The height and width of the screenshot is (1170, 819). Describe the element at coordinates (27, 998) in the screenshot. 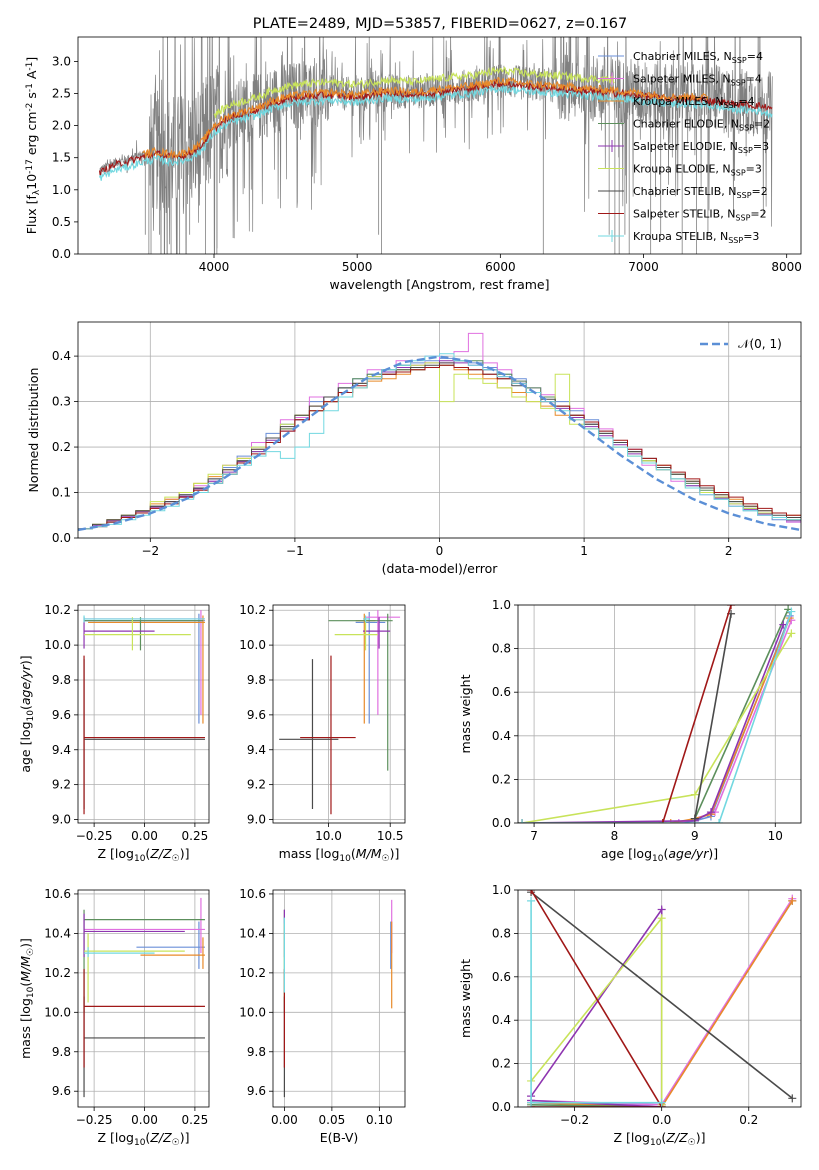

I see `y-axis-label: mass [log10(M/M☉)]` at that location.